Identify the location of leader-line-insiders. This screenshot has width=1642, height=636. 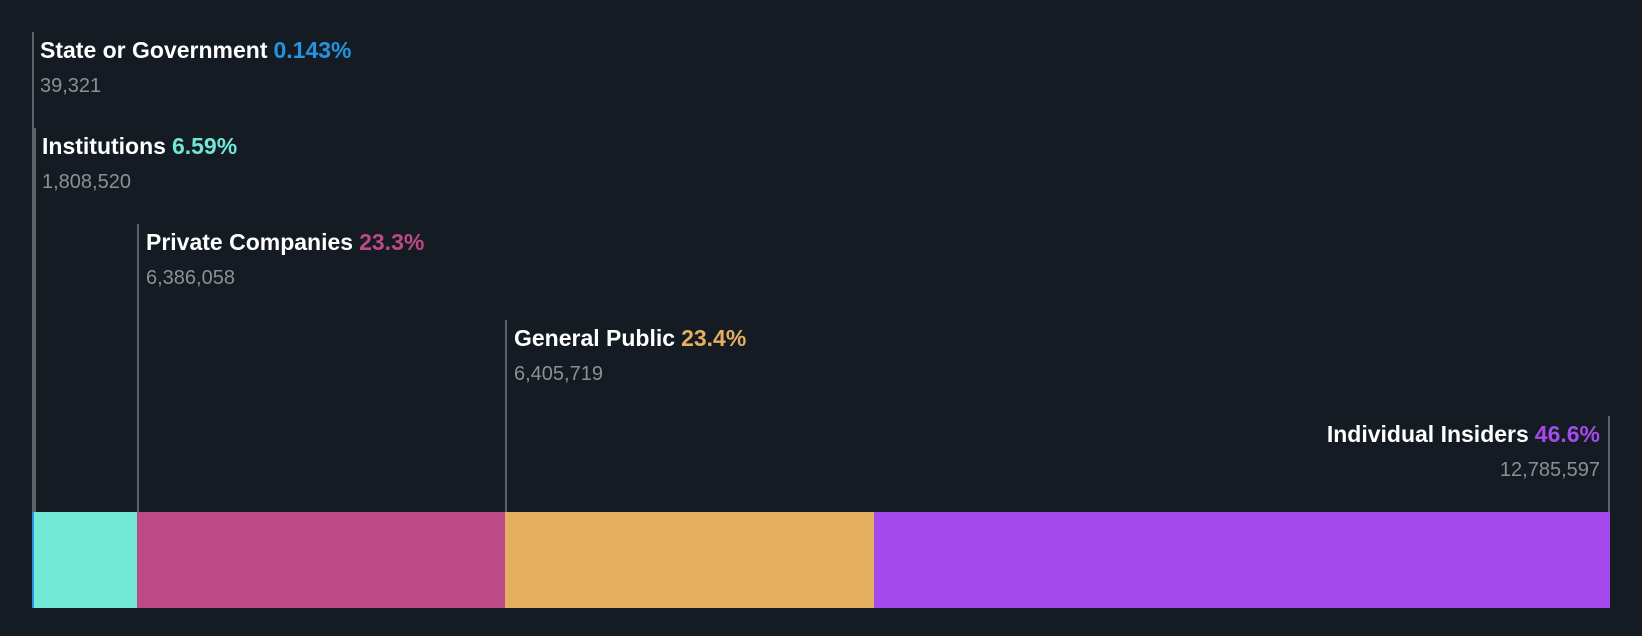
(1609, 464).